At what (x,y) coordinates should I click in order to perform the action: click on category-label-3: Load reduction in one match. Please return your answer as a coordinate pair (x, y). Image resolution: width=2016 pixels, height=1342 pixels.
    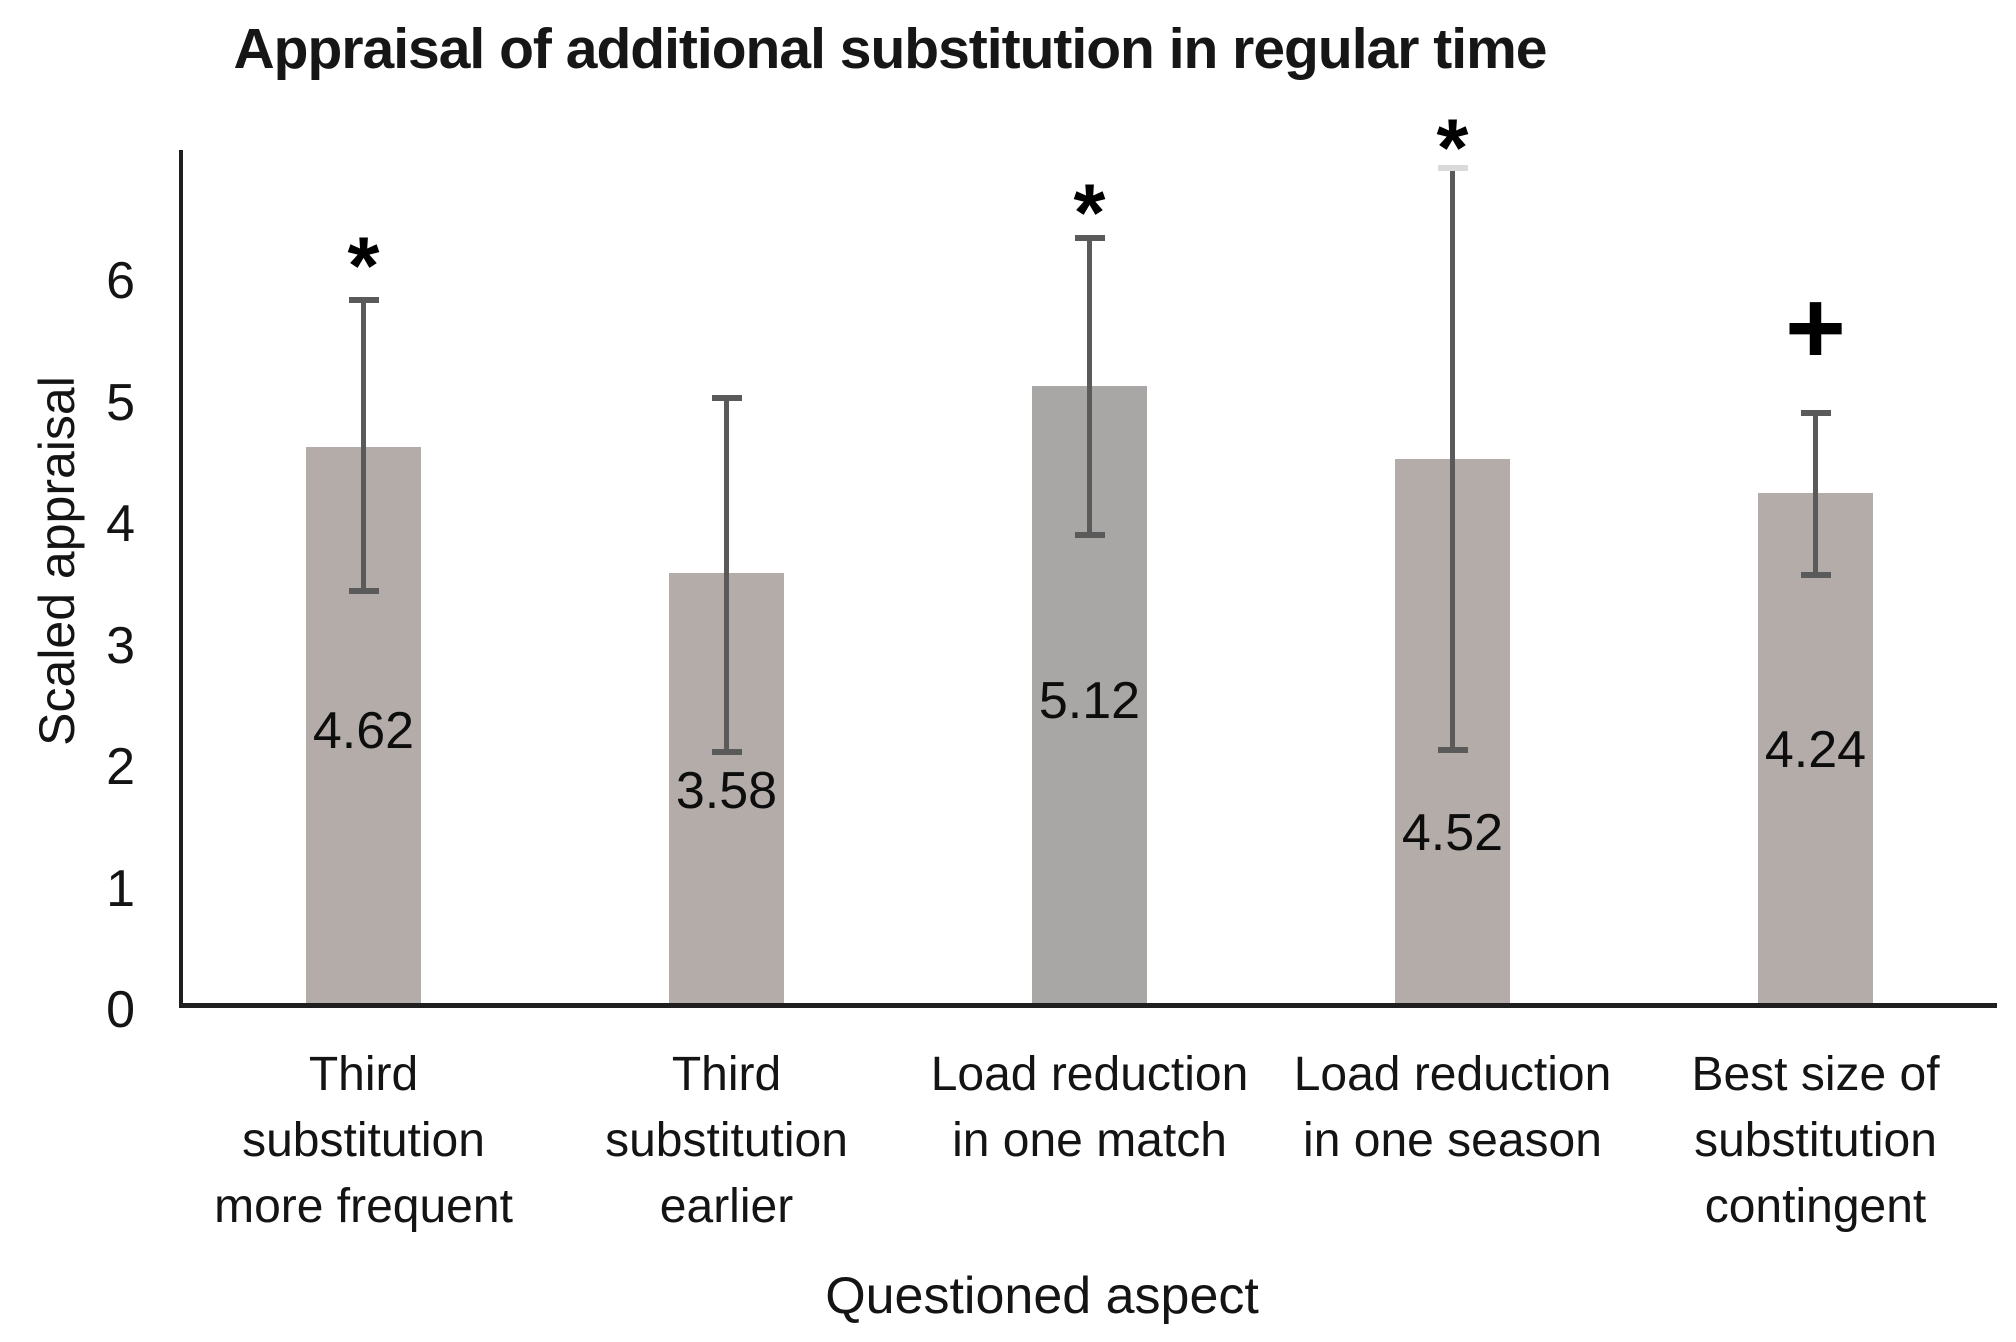
    Looking at the image, I should click on (1089, 1107).